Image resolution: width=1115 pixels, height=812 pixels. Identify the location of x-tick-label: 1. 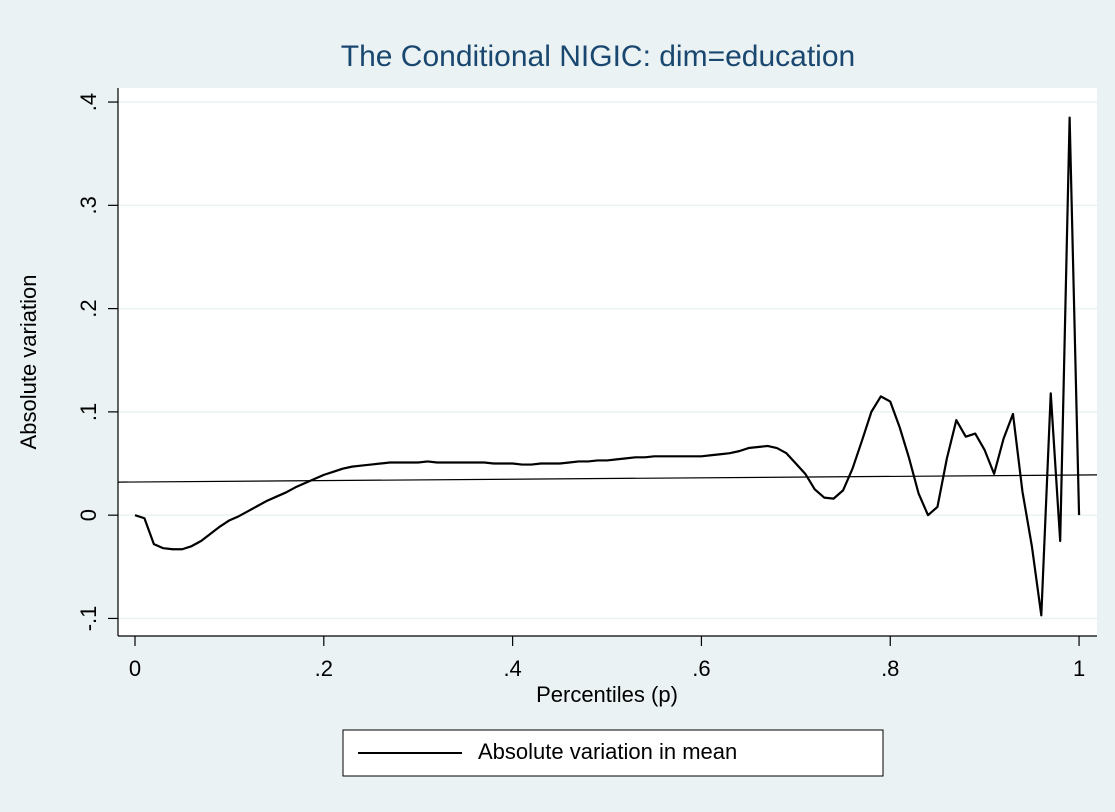
(1079, 668).